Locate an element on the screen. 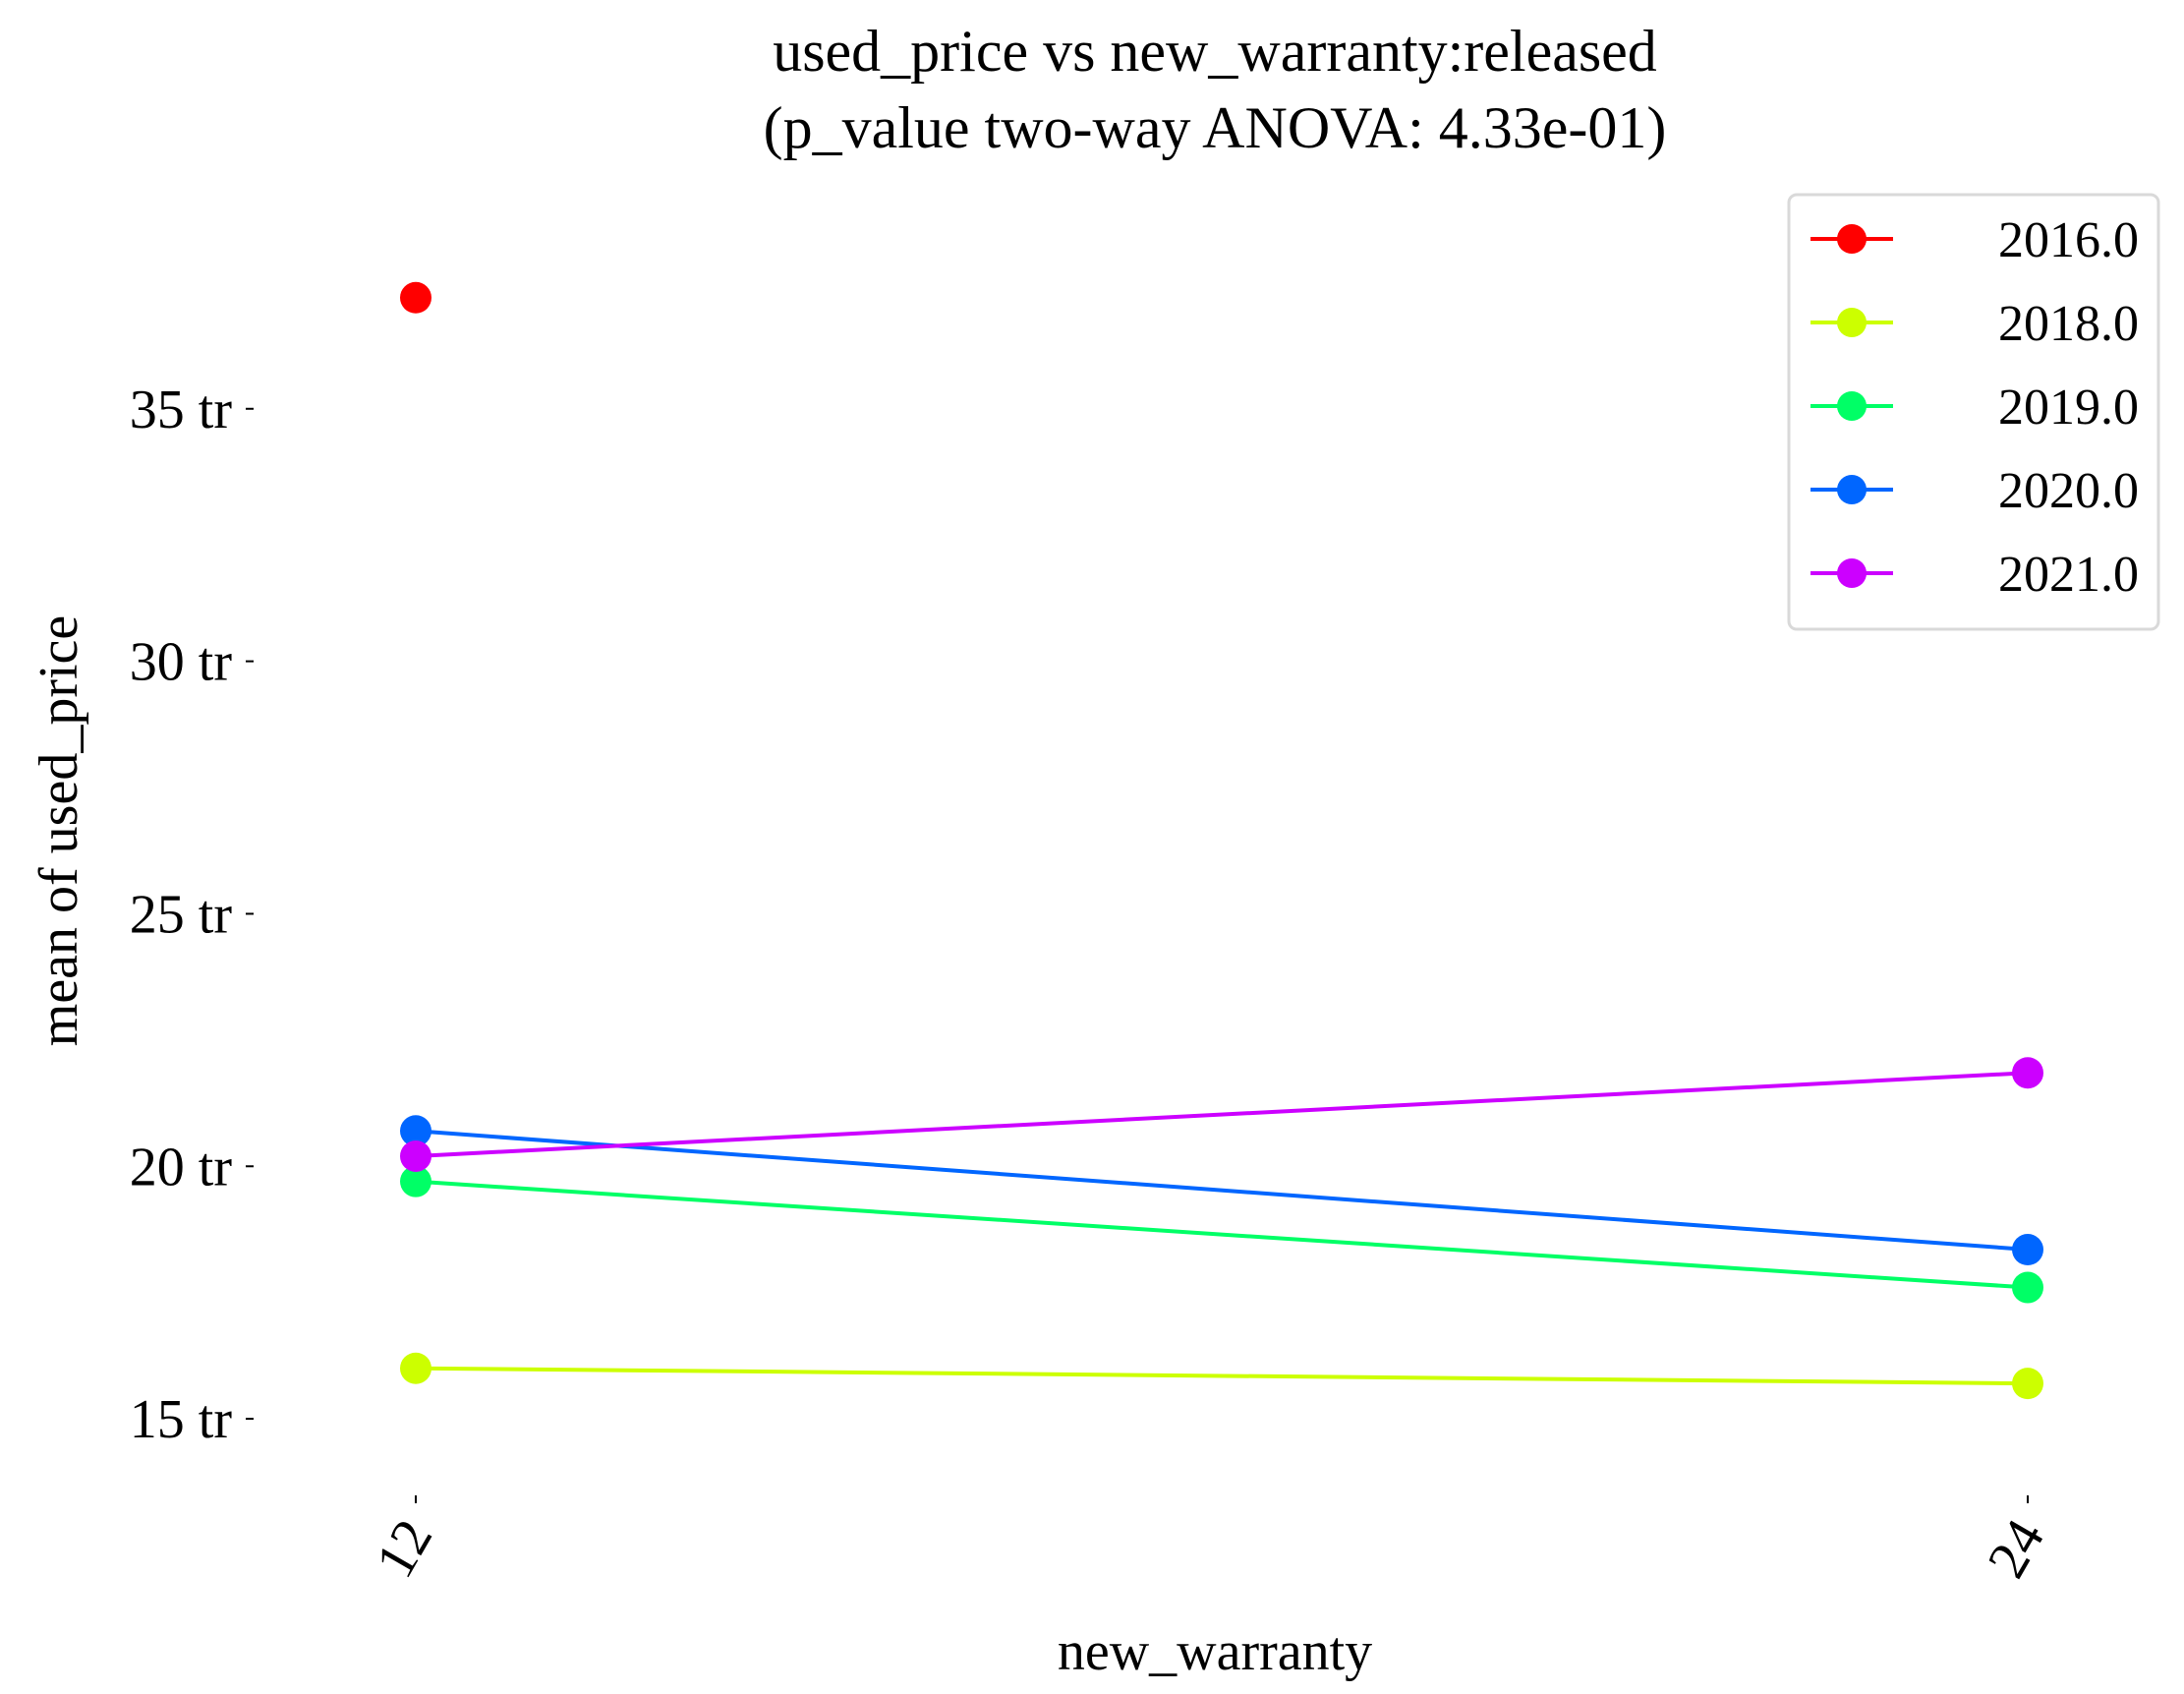  x-tick-label: 12 is located at coordinates (405, 1549).